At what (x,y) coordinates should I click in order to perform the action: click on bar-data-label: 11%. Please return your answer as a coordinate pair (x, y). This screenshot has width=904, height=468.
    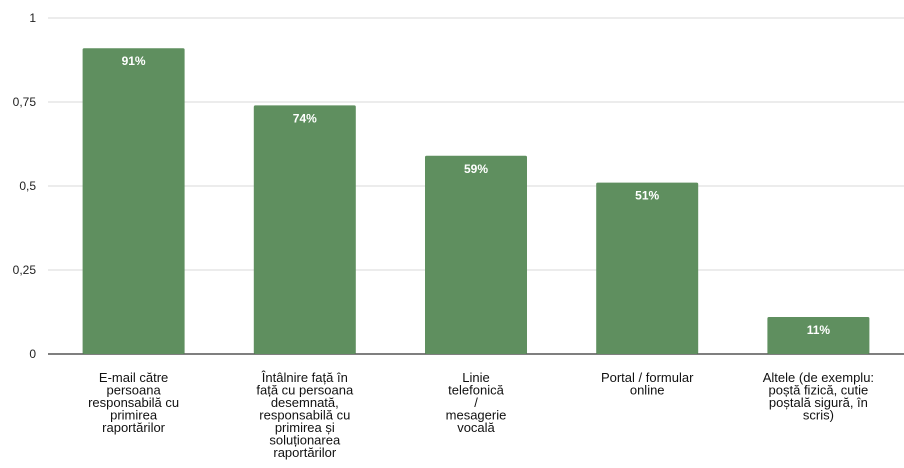
    Looking at the image, I should click on (819, 330).